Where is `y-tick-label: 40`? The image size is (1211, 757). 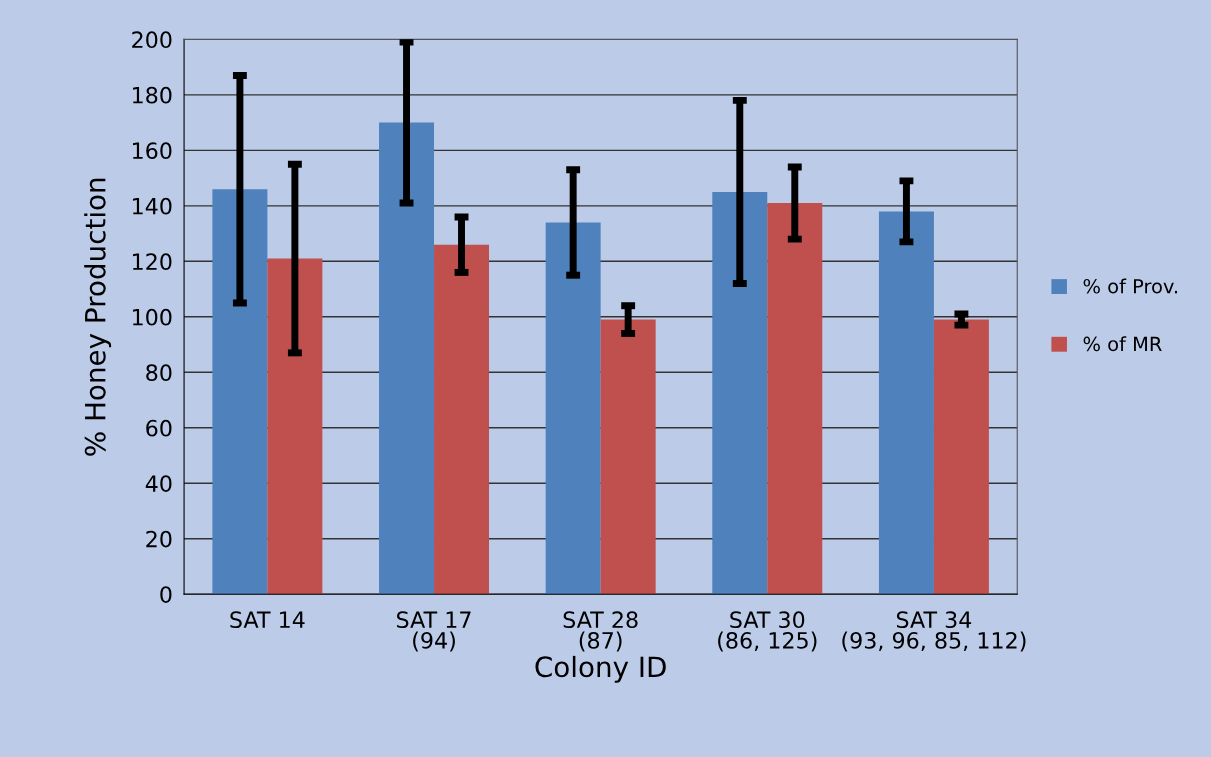
y-tick-label: 40 is located at coordinates (158, 484).